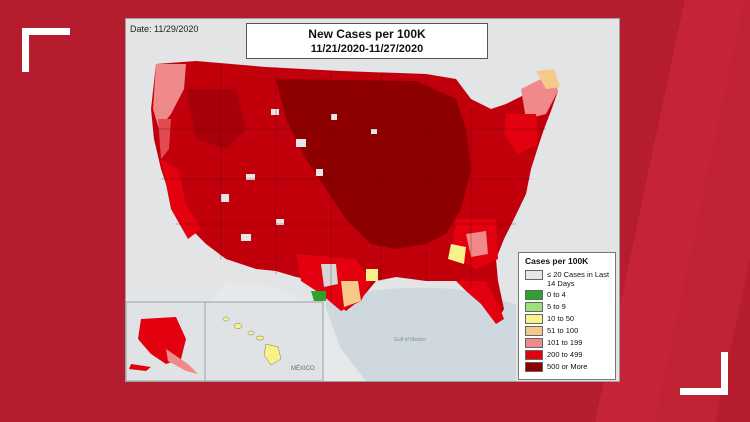 The width and height of the screenshot is (750, 422). I want to click on map-date-range: 11/21/2020-11/27/2020, so click(367, 49).